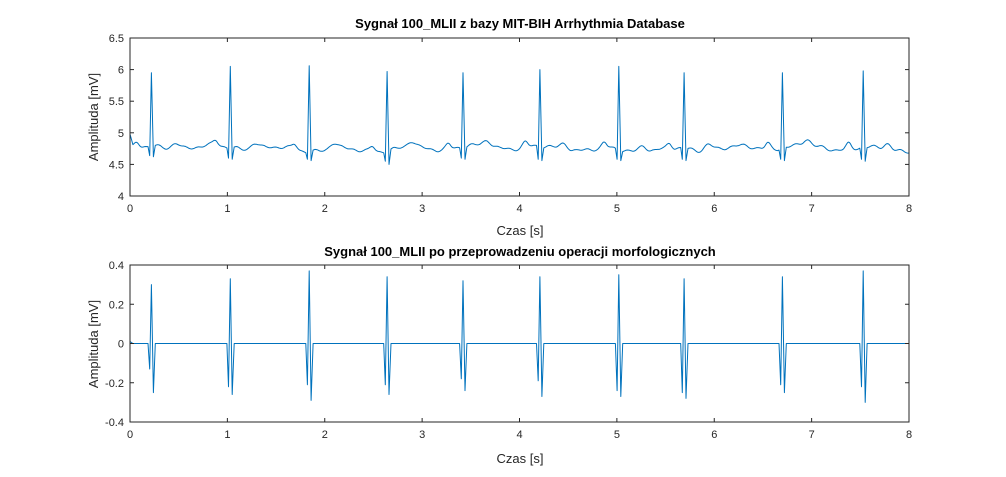  Describe the element at coordinates (114, 423) in the screenshot. I see `bottom-chart-y-tick-label: -0.4` at that location.